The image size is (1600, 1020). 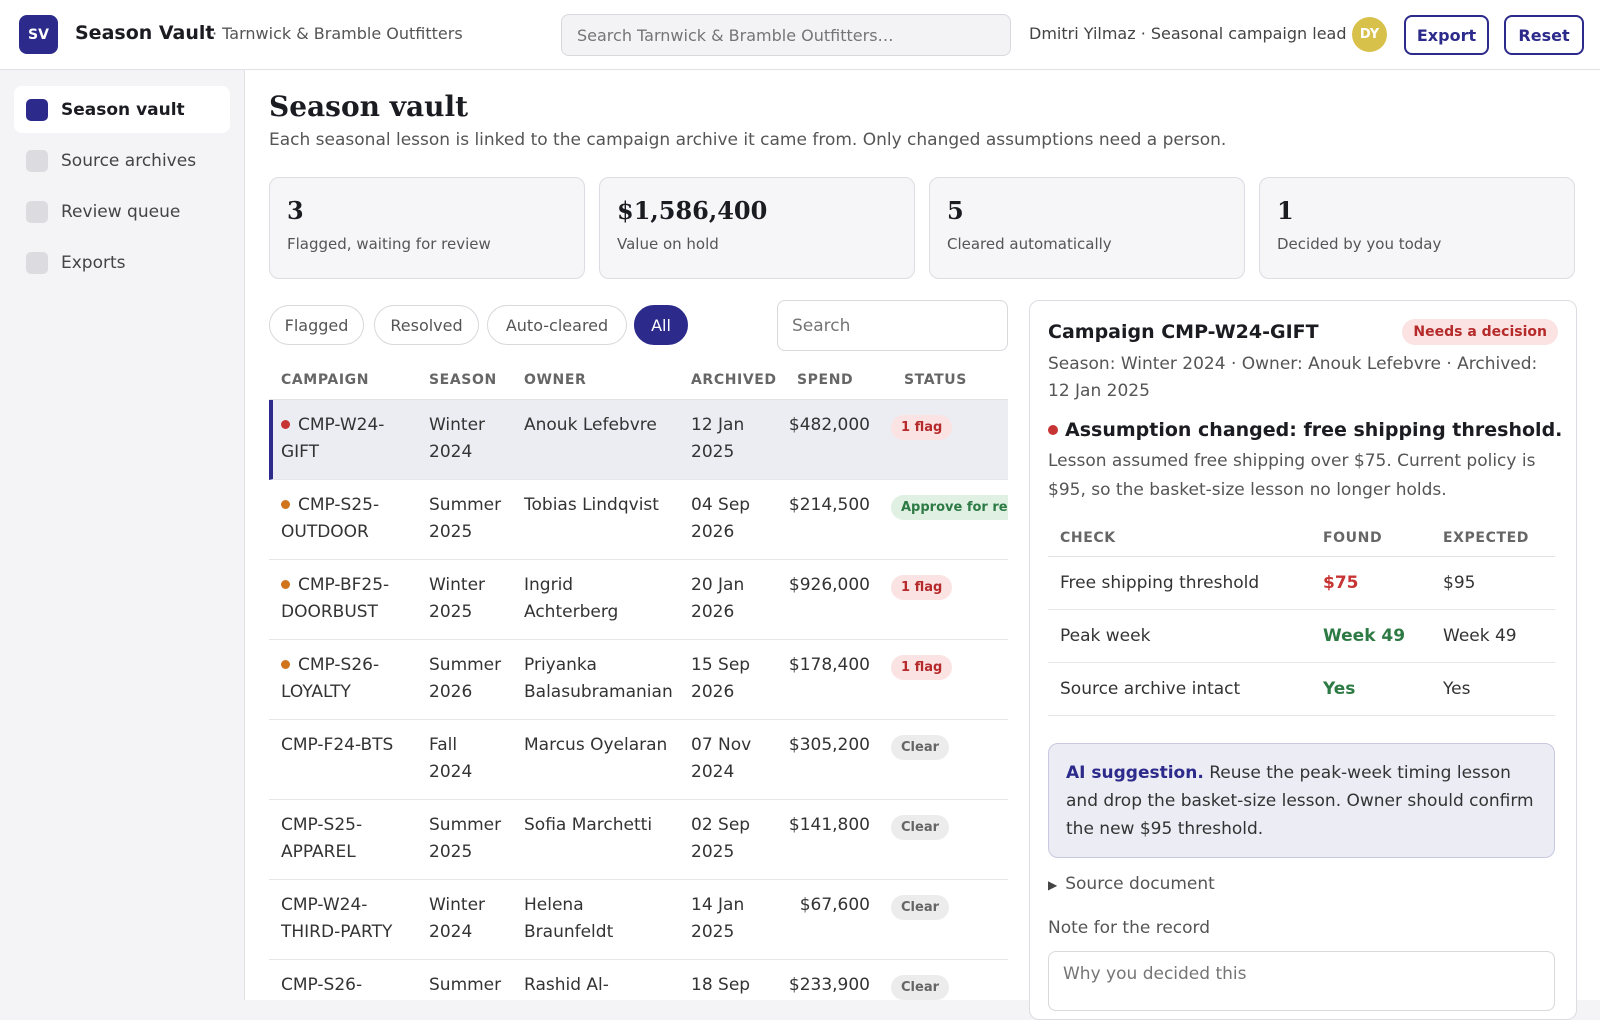 I want to click on reset-button: Reset, so click(x=1544, y=35).